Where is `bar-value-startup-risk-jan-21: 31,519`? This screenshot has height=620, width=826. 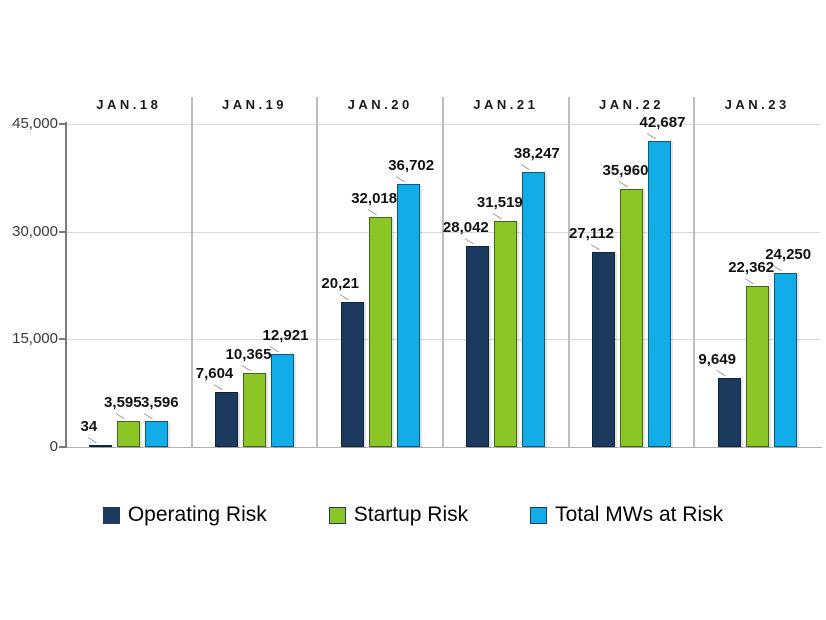
bar-value-startup-risk-jan-21: 31,519 is located at coordinates (499, 202).